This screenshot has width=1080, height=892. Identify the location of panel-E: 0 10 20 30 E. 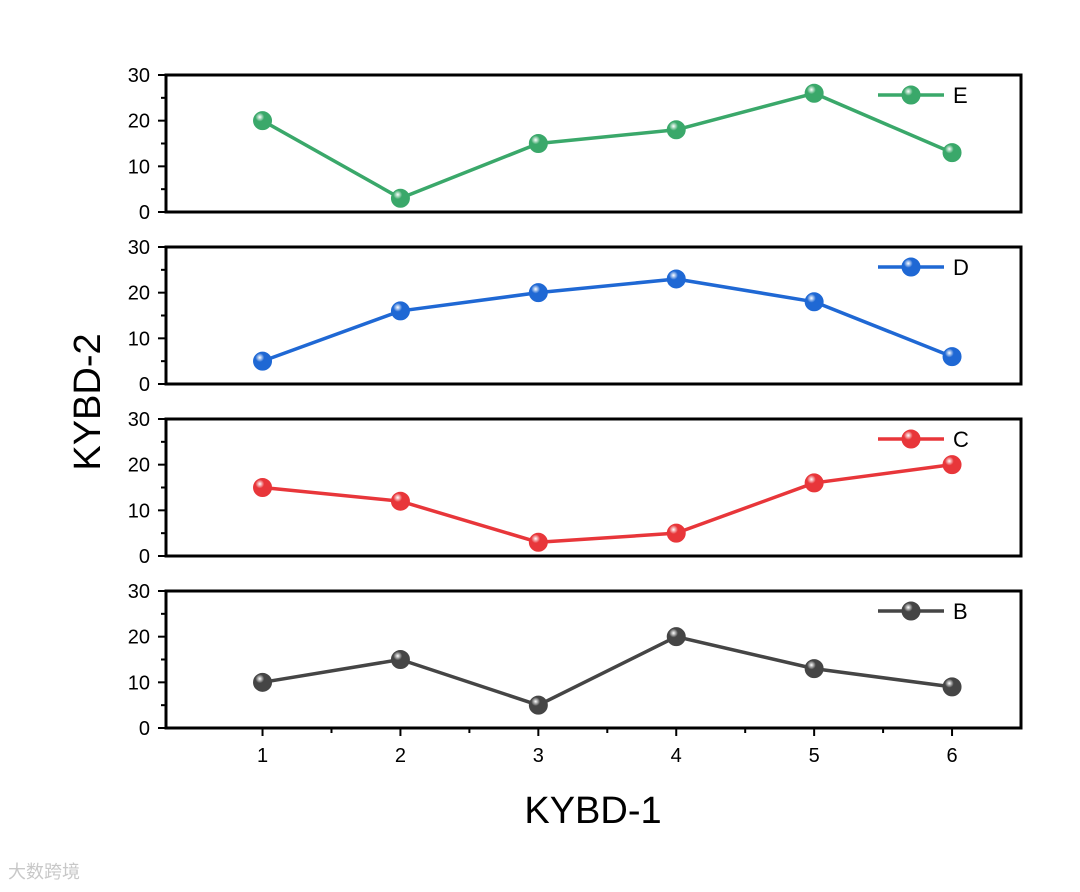
(575, 144).